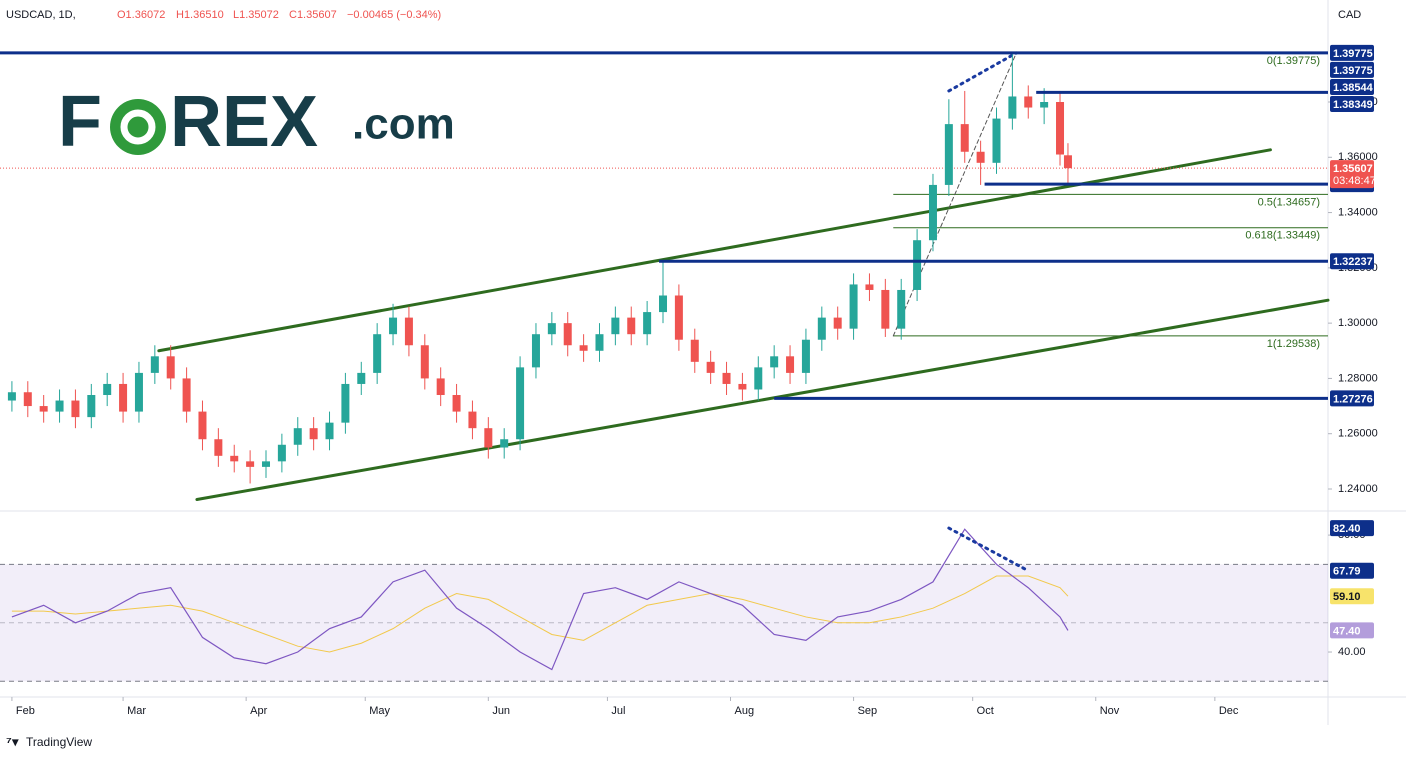 Image resolution: width=1406 pixels, height=761 pixels. I want to click on logo-text: F, so click(80, 122).